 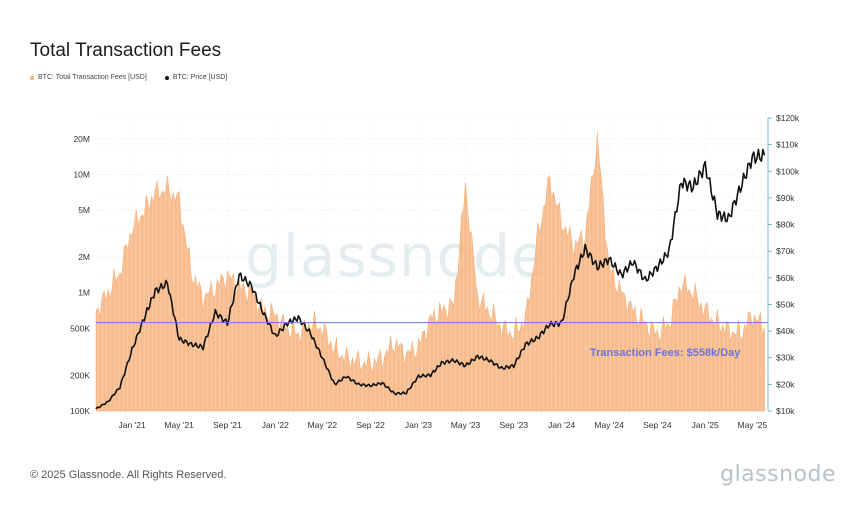 What do you see at coordinates (785, 384) in the screenshot?
I see `y-right-tick-label: $20k` at bounding box center [785, 384].